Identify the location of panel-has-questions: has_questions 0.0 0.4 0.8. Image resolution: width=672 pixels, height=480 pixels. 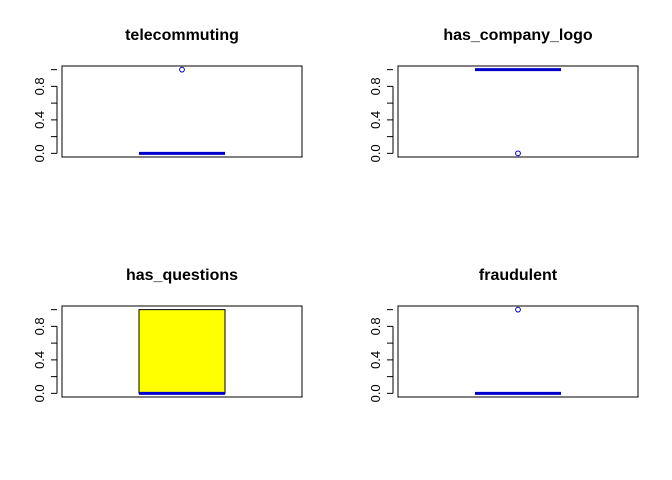
(167, 334).